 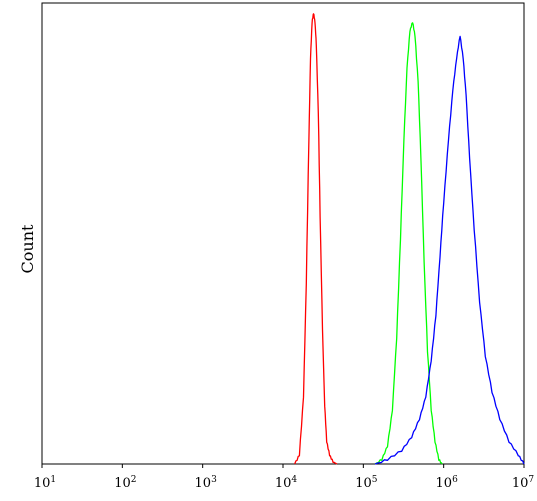 What do you see at coordinates (523, 483) in the screenshot?
I see `x-tick-label: 107` at bounding box center [523, 483].